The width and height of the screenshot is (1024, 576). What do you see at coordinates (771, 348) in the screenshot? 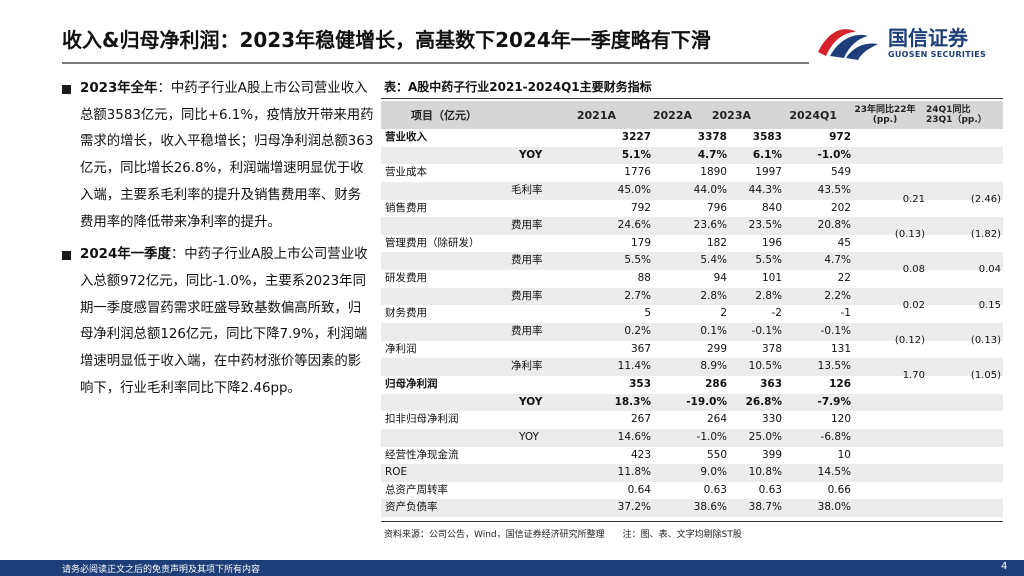
I see `cell-2023: 378` at bounding box center [771, 348].